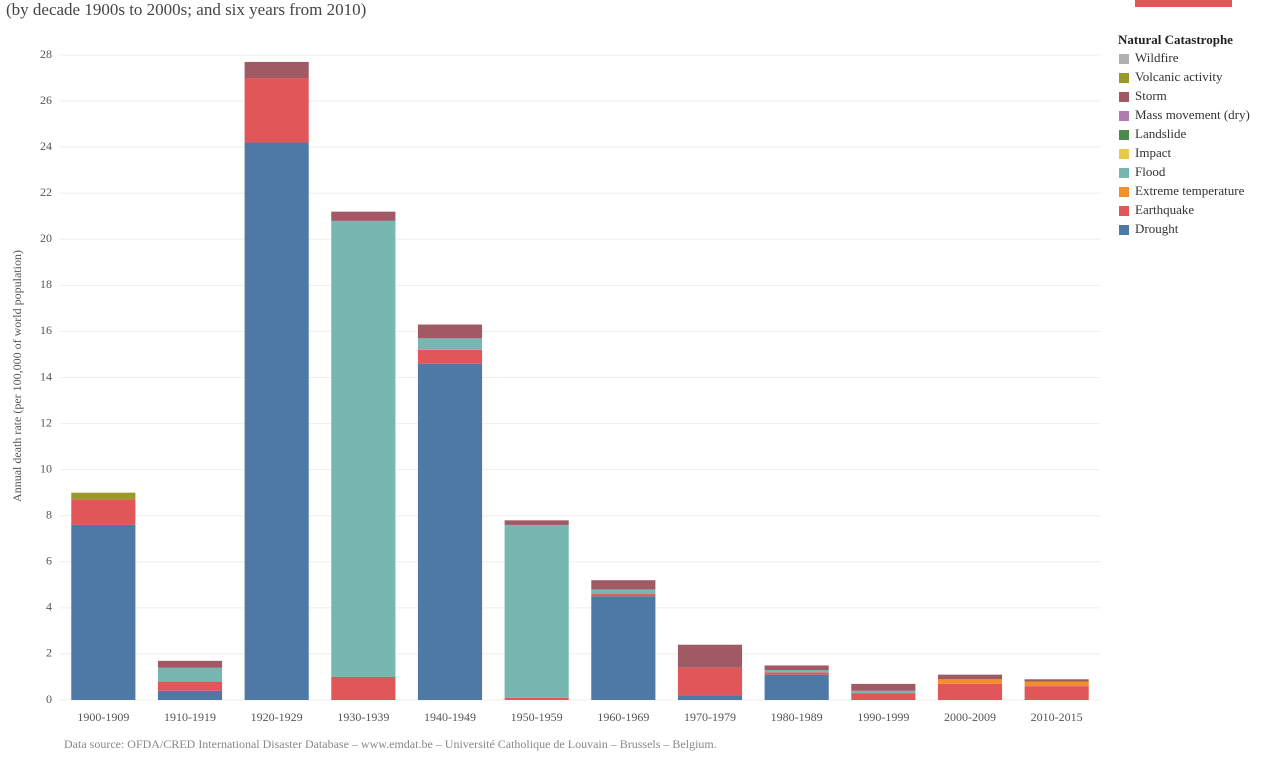 The height and width of the screenshot is (760, 1278). What do you see at coordinates (46, 422) in the screenshot?
I see `y-tick-label: 12` at bounding box center [46, 422].